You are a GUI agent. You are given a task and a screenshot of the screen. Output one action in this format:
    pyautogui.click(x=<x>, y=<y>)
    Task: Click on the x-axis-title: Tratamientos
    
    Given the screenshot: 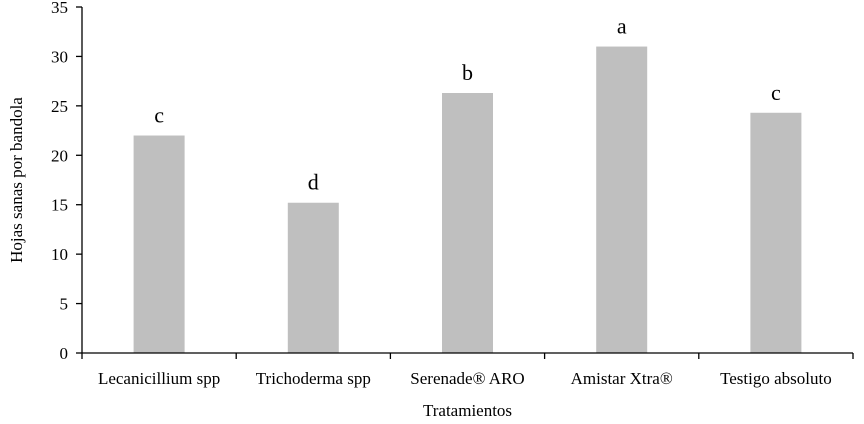 What is the action you would take?
    pyautogui.click(x=467, y=410)
    